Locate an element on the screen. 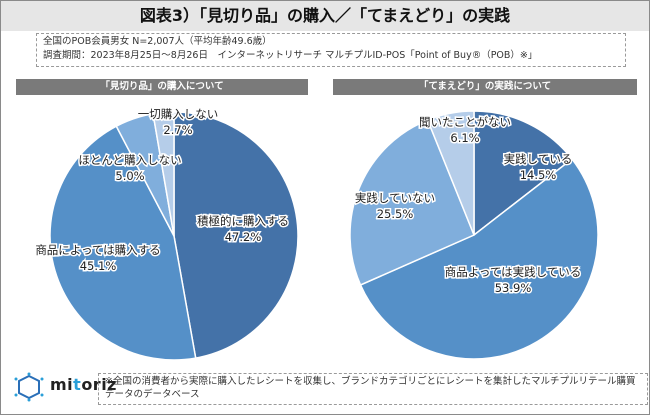  slice-value-label: 5.0% is located at coordinates (129, 176).